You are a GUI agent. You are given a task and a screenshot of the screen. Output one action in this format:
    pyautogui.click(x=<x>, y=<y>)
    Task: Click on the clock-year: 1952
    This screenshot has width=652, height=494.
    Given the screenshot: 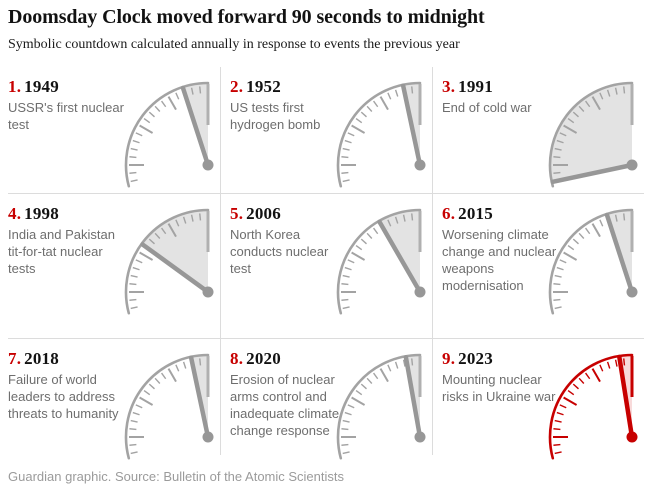 What is the action you would take?
    pyautogui.click(x=263, y=87)
    